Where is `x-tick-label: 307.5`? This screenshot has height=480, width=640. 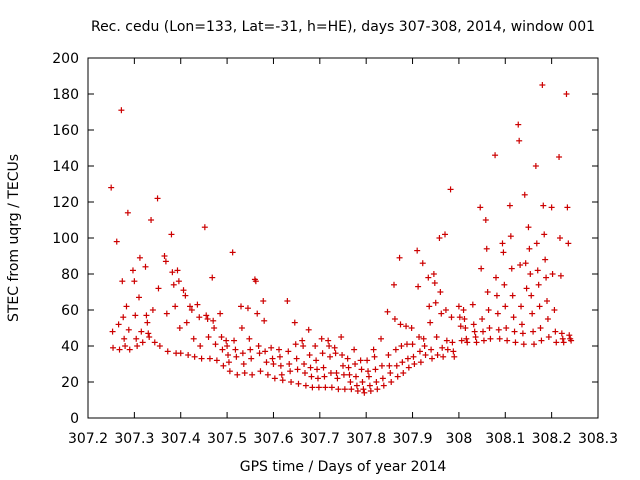 x-tick-label: 307.5 is located at coordinates (227, 439).